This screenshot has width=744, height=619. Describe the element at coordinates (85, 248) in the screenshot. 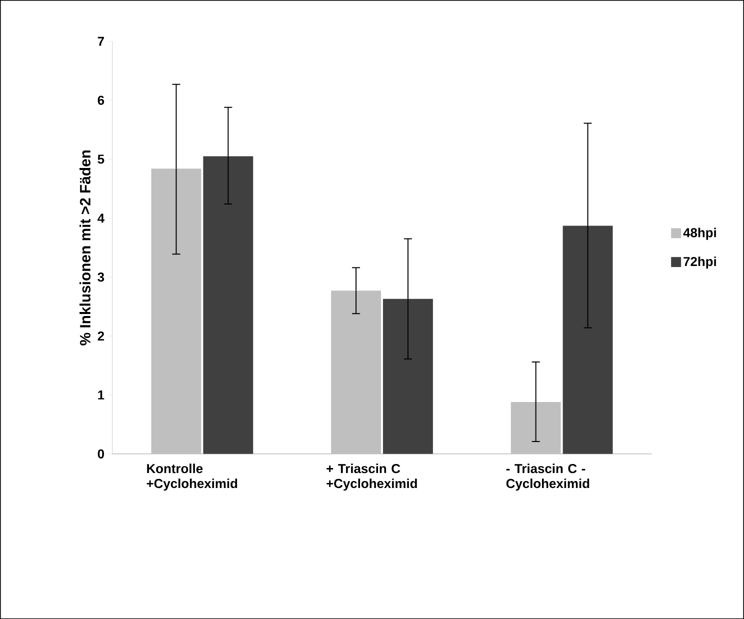

I see `y-axis-title: % Inklusionen mit >2 Fäden` at that location.